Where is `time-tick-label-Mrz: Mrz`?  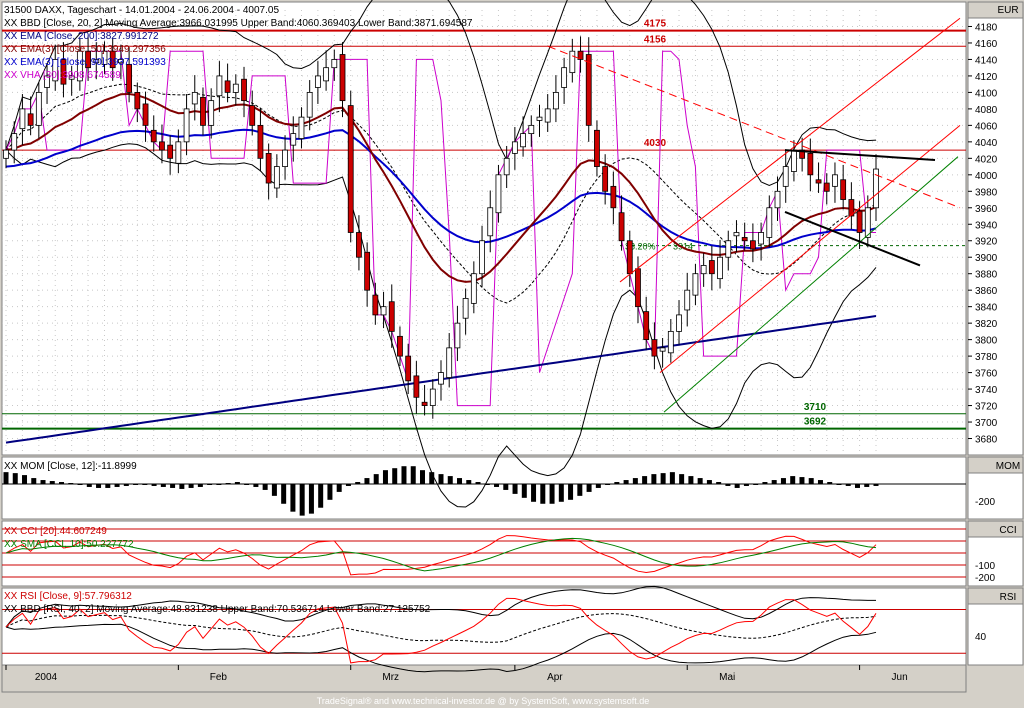 time-tick-label-Mrz: Mrz is located at coordinates (390, 677).